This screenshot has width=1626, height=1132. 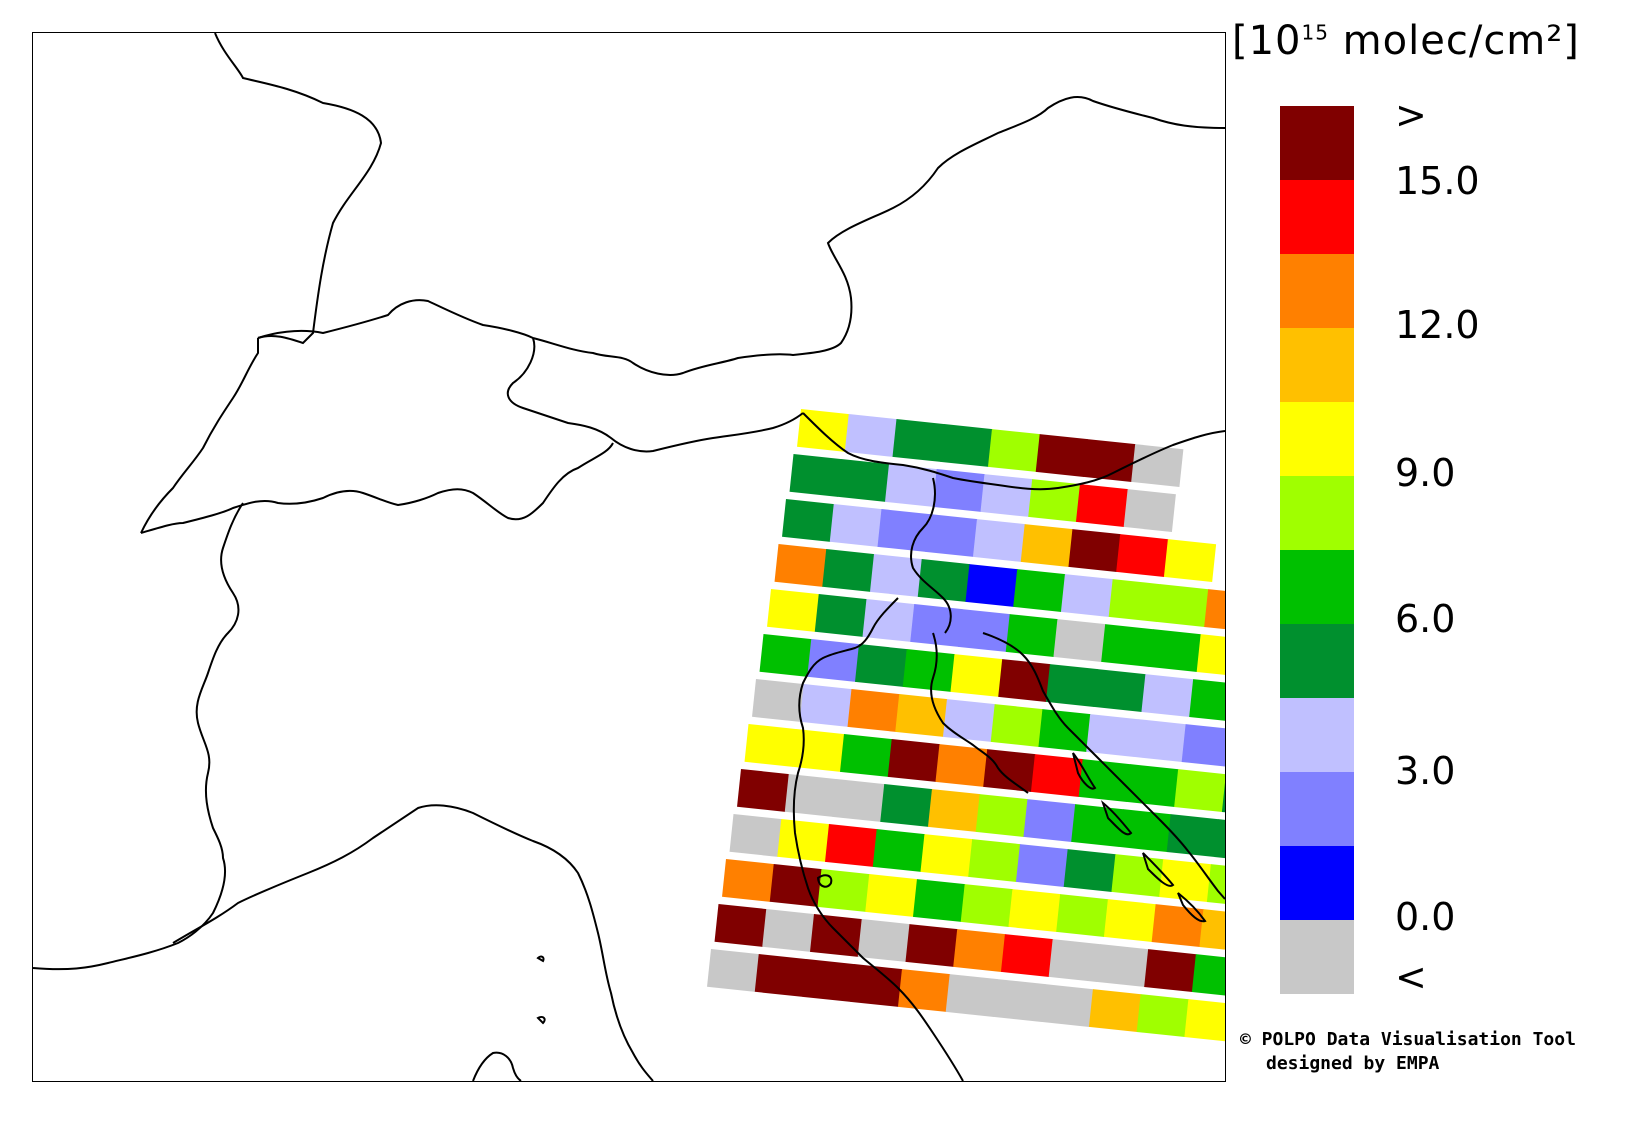 I want to click on colorbar-label-12: 12.0, so click(x=1437, y=325).